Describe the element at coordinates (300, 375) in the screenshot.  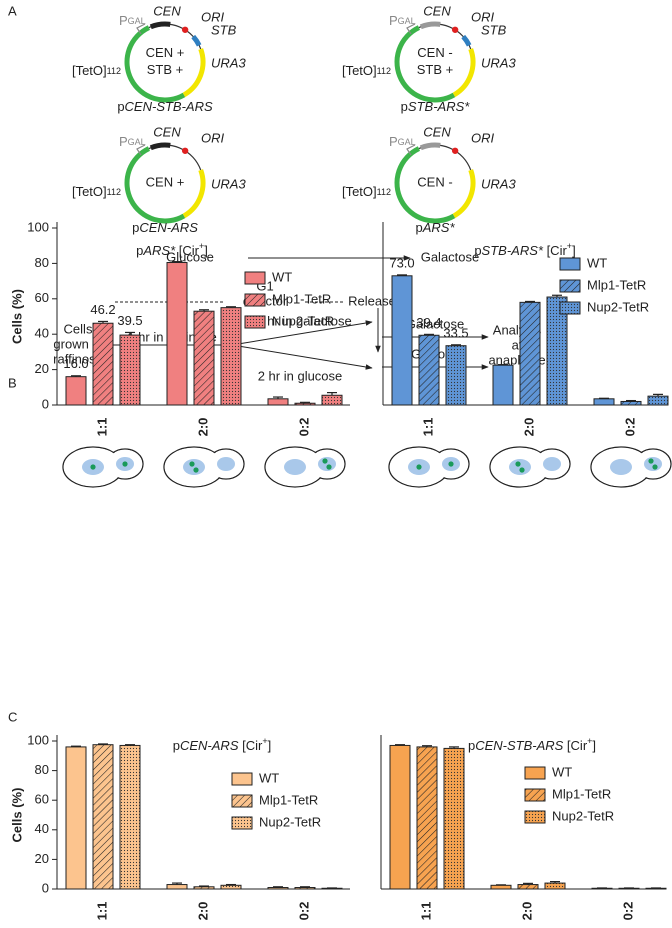
I see `timeline-label: 2 hr in glucose` at that location.